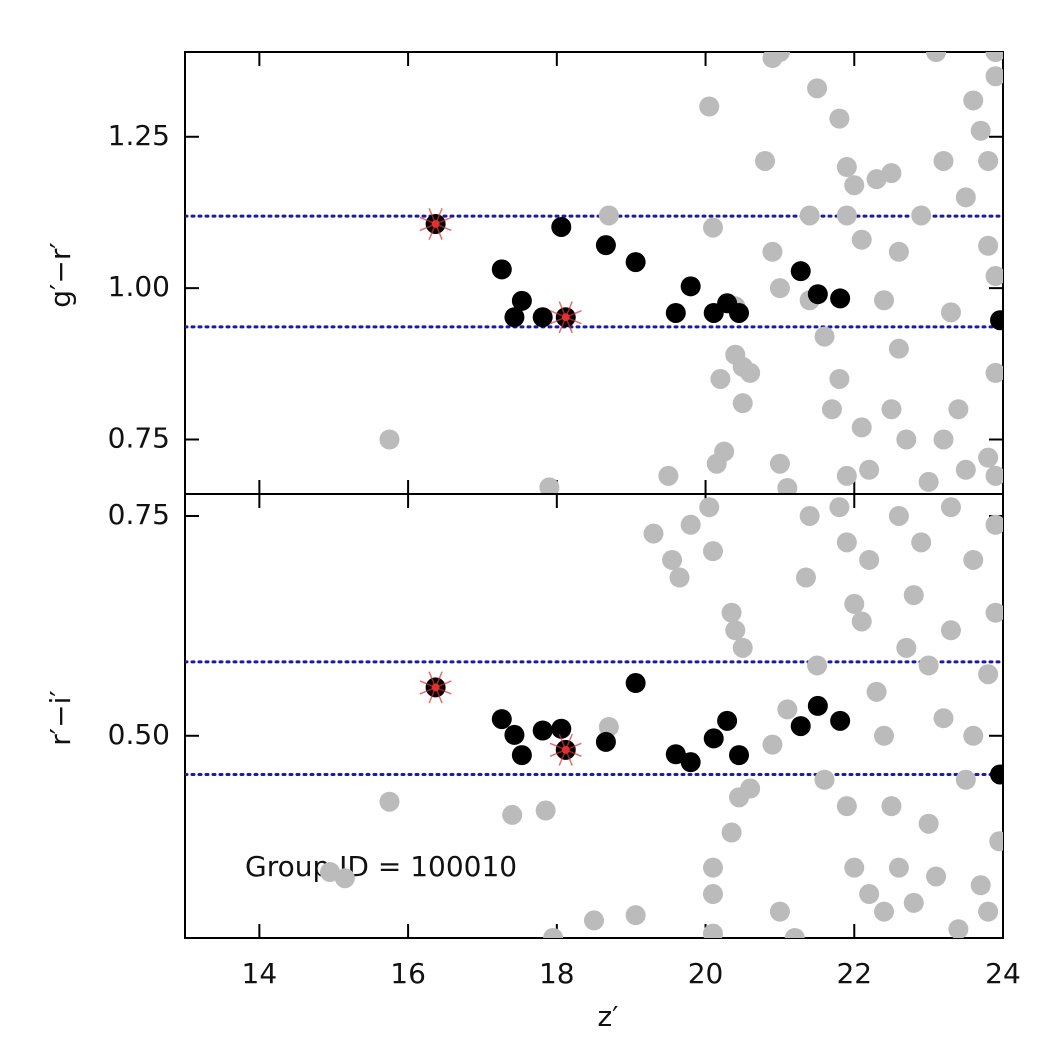 The image size is (1056, 1056). Describe the element at coordinates (139, 135) in the screenshot. I see `y-tick-label: 1.25` at that location.